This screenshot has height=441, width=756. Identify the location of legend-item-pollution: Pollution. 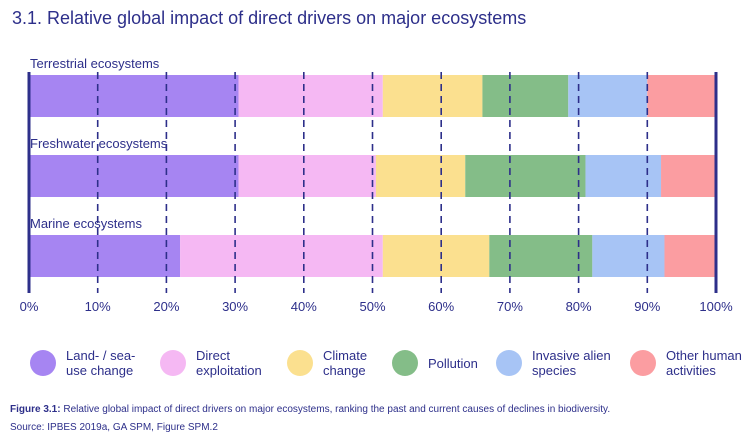
(455, 363).